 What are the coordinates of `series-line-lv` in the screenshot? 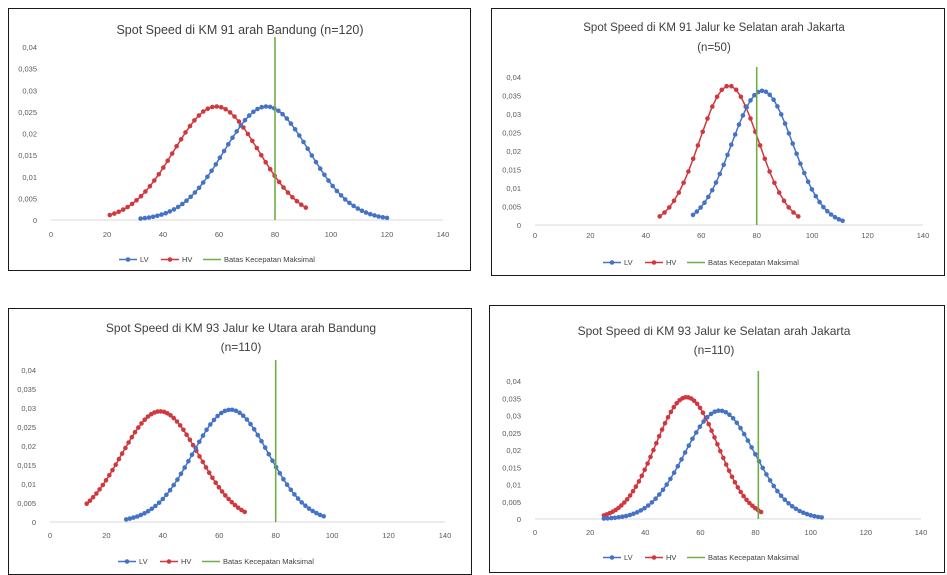 It's located at (767, 156).